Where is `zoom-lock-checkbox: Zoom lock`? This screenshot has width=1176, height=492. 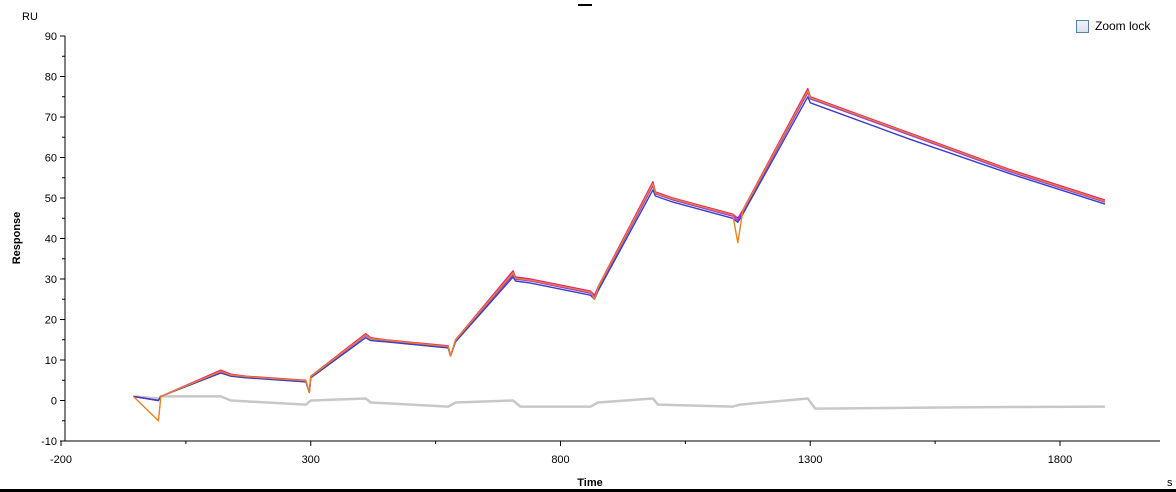 zoom-lock-checkbox: Zoom lock is located at coordinates (1113, 26).